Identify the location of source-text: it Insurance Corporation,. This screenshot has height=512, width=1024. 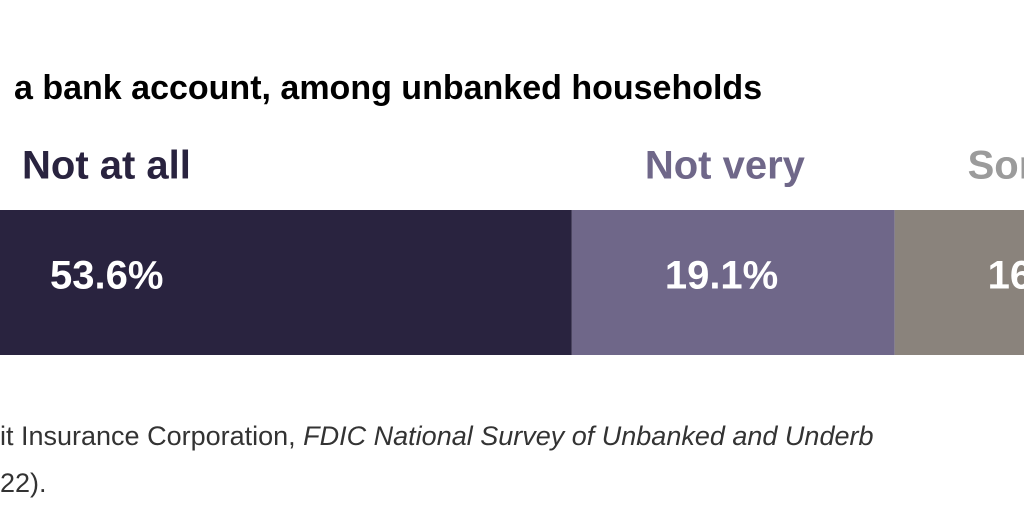
(151, 436).